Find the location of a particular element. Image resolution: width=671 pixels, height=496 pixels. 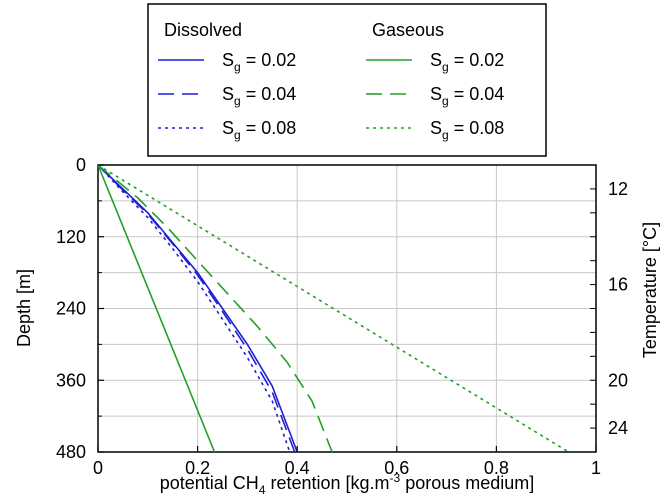

y2-tick-label: 16 is located at coordinates (618, 285).